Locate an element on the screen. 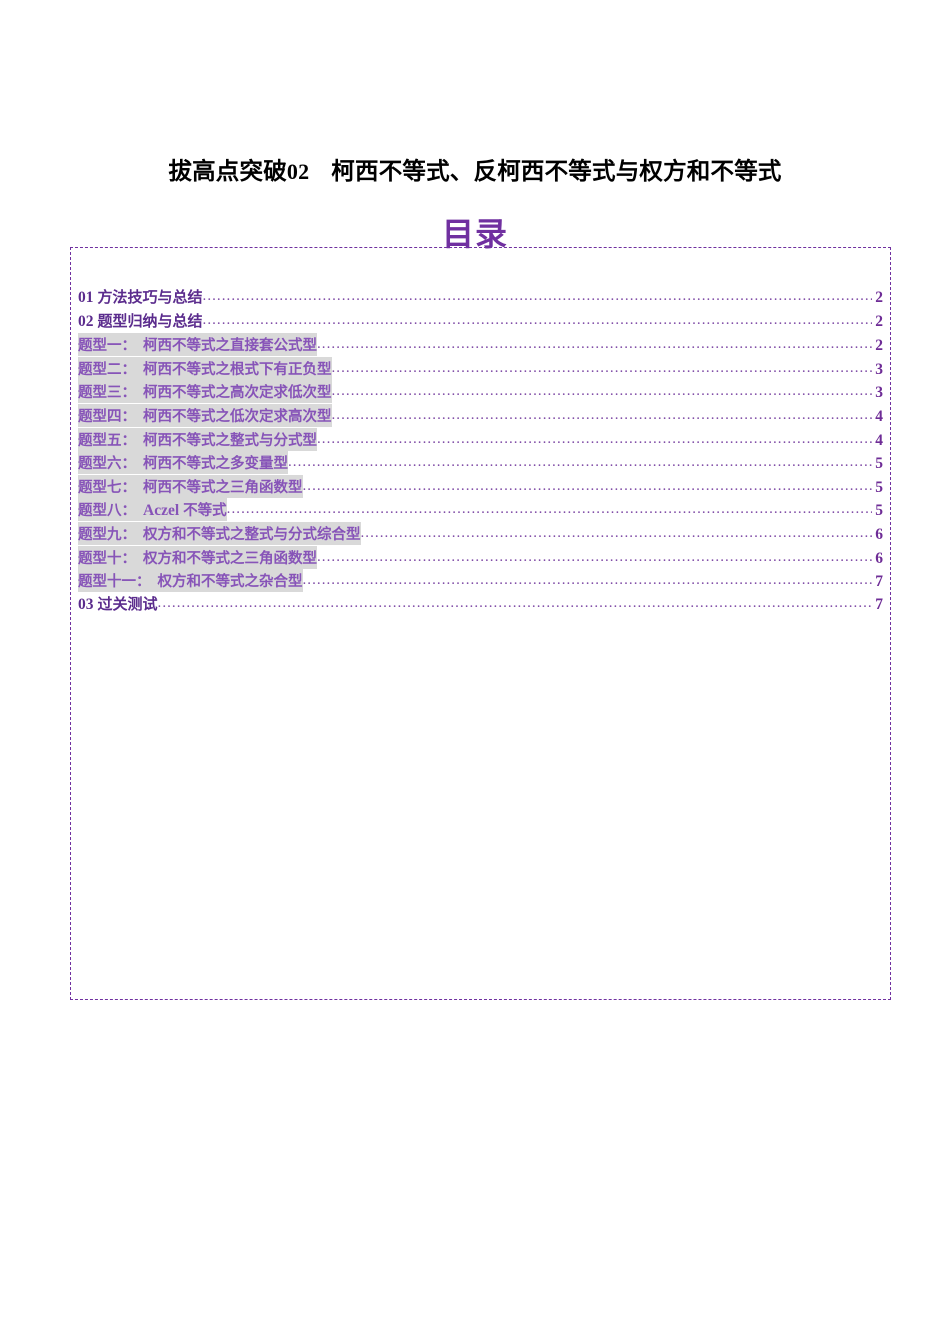  toc-entry-label: 题型五： 柯西不等式之整式与分式型 is located at coordinates (197, 439).